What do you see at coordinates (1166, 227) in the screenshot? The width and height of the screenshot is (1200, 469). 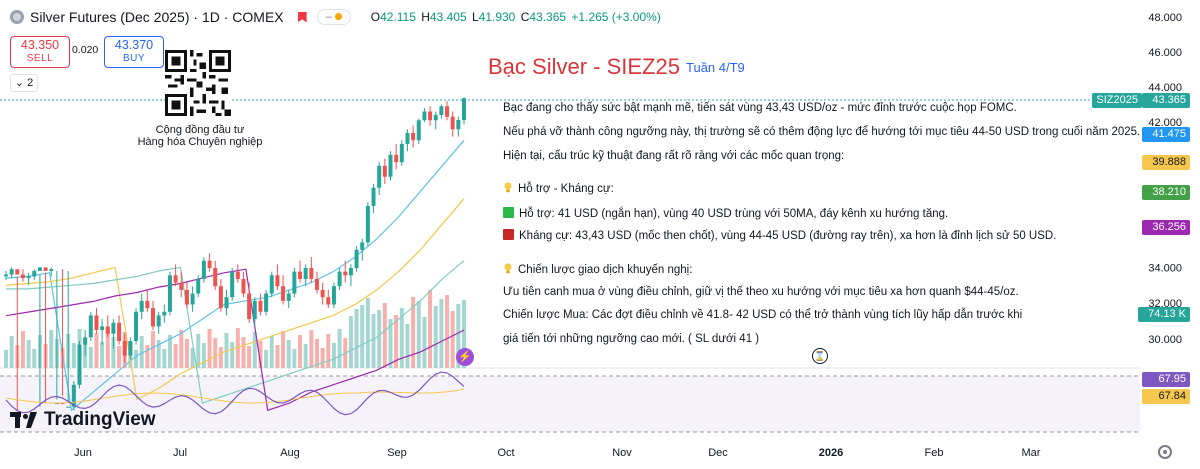 I see `ma-long-tag: 36.256` at bounding box center [1166, 227].